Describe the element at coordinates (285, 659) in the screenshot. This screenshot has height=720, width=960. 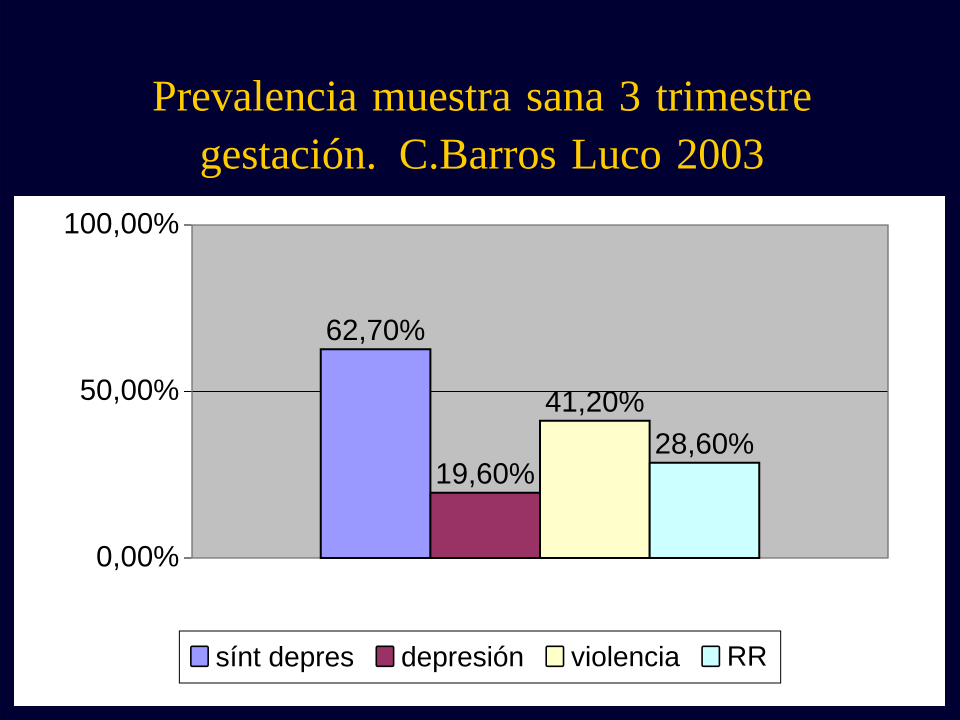
I see `legend-label: sínt depres` at that location.